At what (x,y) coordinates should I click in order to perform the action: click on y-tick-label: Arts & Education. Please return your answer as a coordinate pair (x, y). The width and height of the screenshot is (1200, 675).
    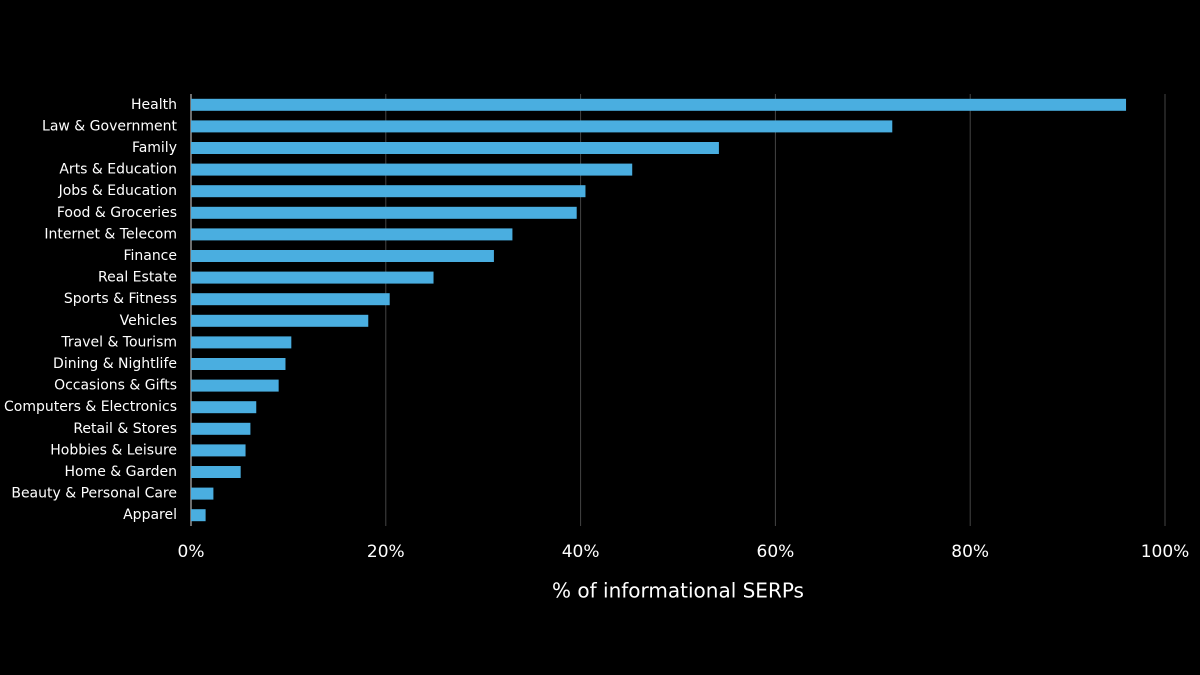
    Looking at the image, I should click on (118, 170).